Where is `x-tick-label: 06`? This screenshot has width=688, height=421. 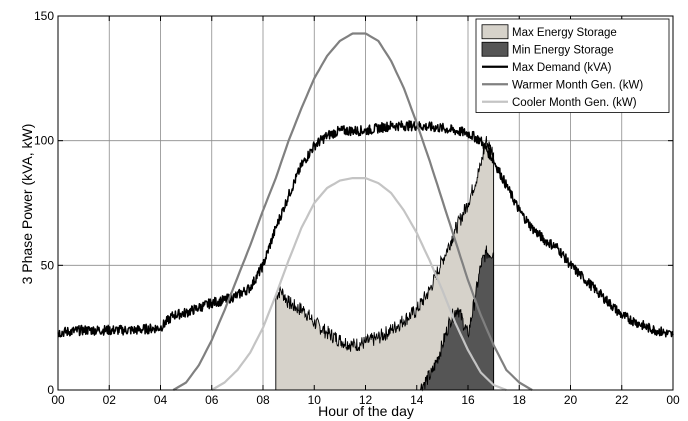
x-tick-label: 06 is located at coordinates (212, 400).